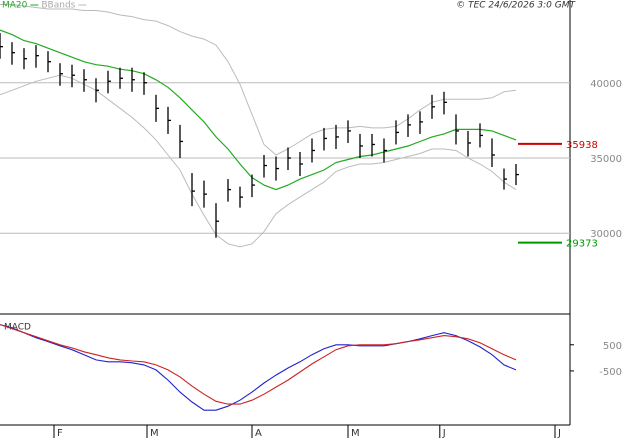 Image resolution: width=627 pixels, height=440 pixels. Describe the element at coordinates (17, 328) in the screenshot. I see `macd-title: MACD` at that location.